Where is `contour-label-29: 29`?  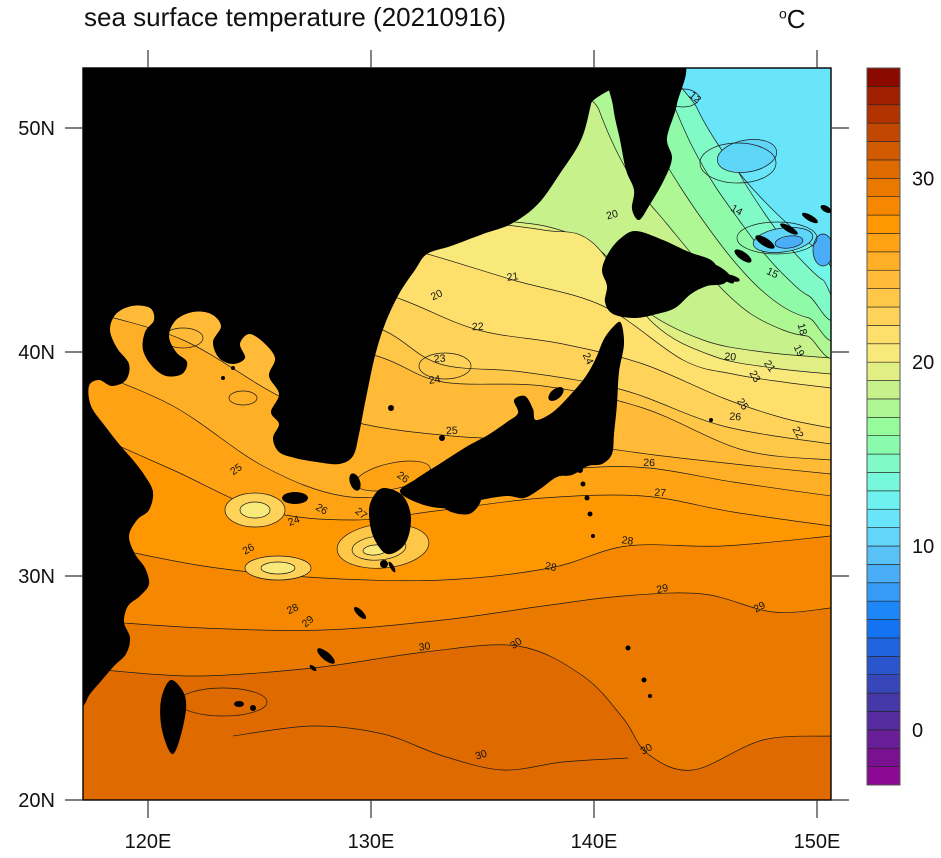 contour-label-29: 29 is located at coordinates (760, 607).